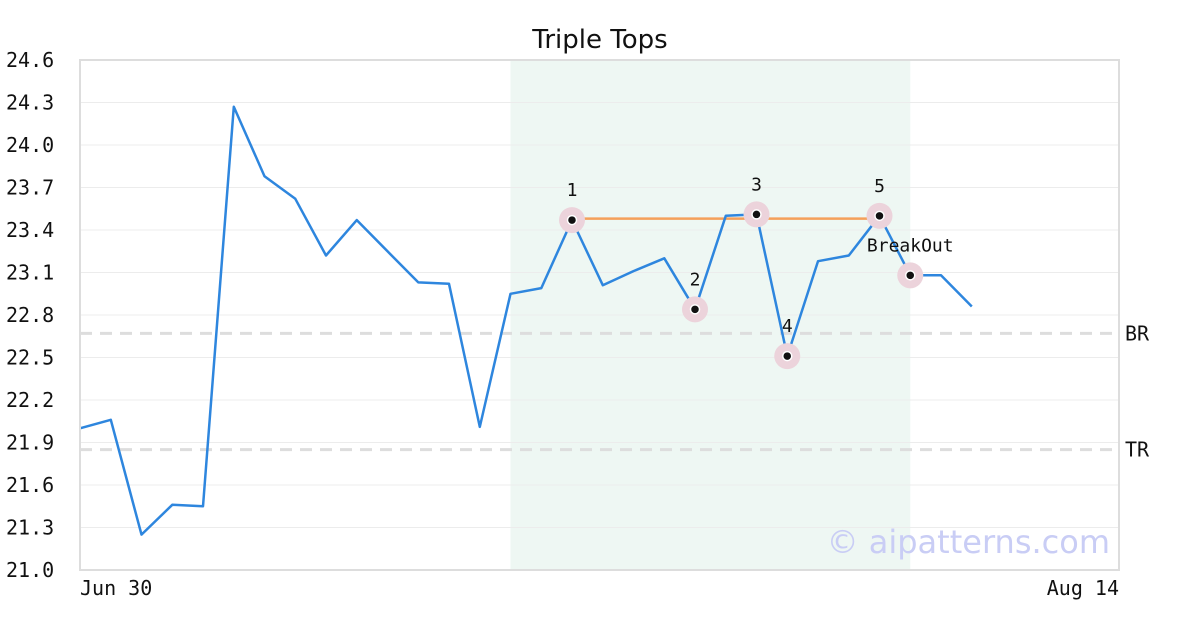 The width and height of the screenshot is (1200, 630). I want to click on x-tick-label-start: Jun 30, so click(116, 588).